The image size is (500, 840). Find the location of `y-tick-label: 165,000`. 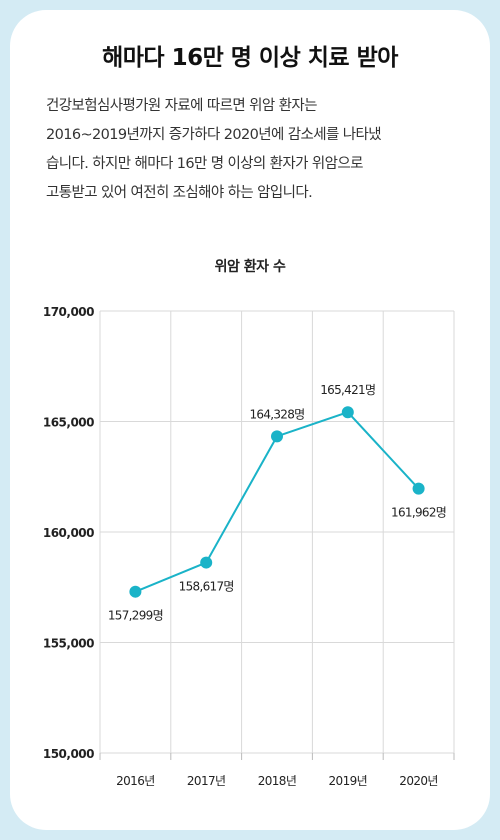

y-tick-label: 165,000 is located at coordinates (68, 423).